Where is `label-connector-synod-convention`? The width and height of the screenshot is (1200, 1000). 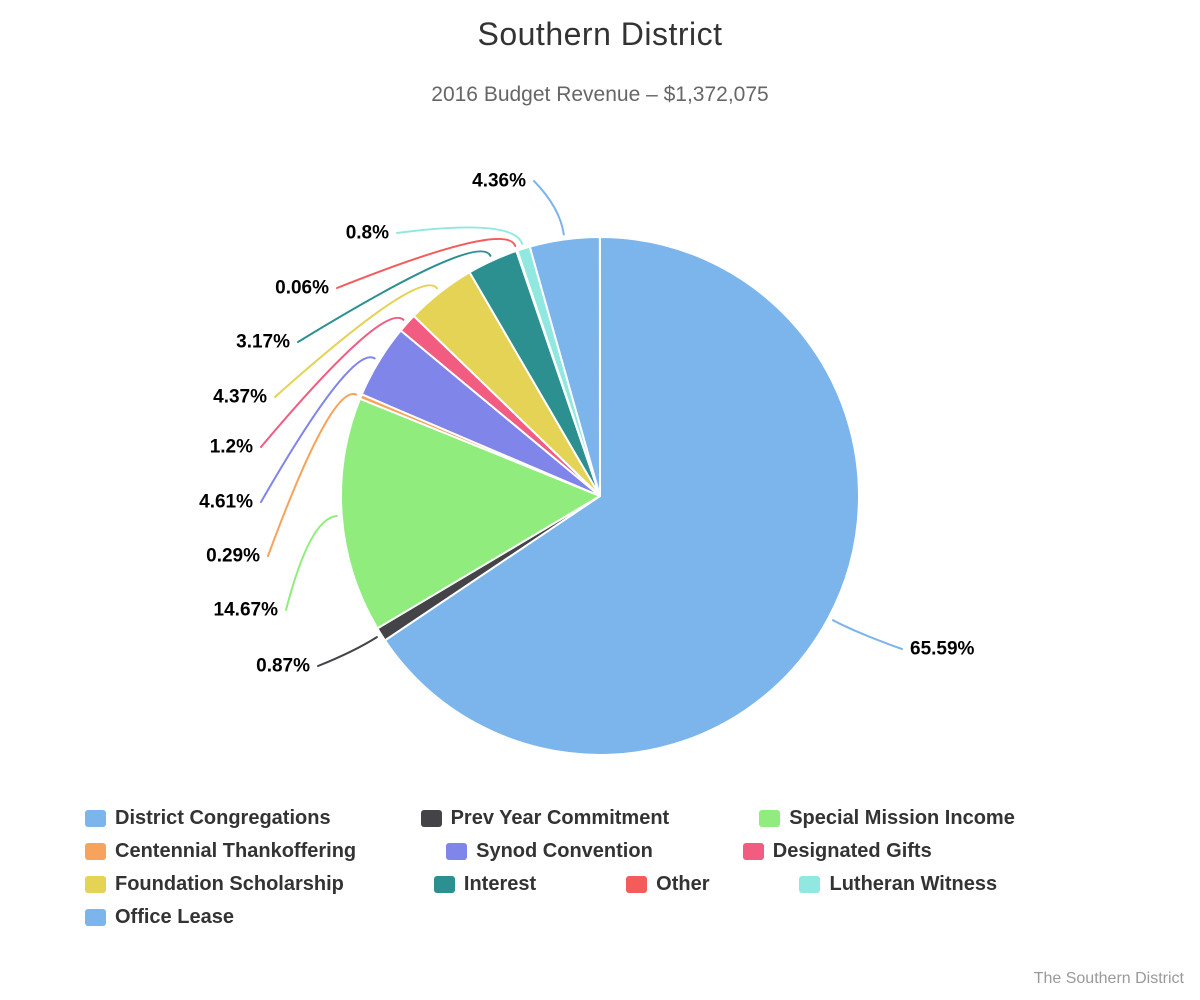
label-connector-synod-convention is located at coordinates (318, 429).